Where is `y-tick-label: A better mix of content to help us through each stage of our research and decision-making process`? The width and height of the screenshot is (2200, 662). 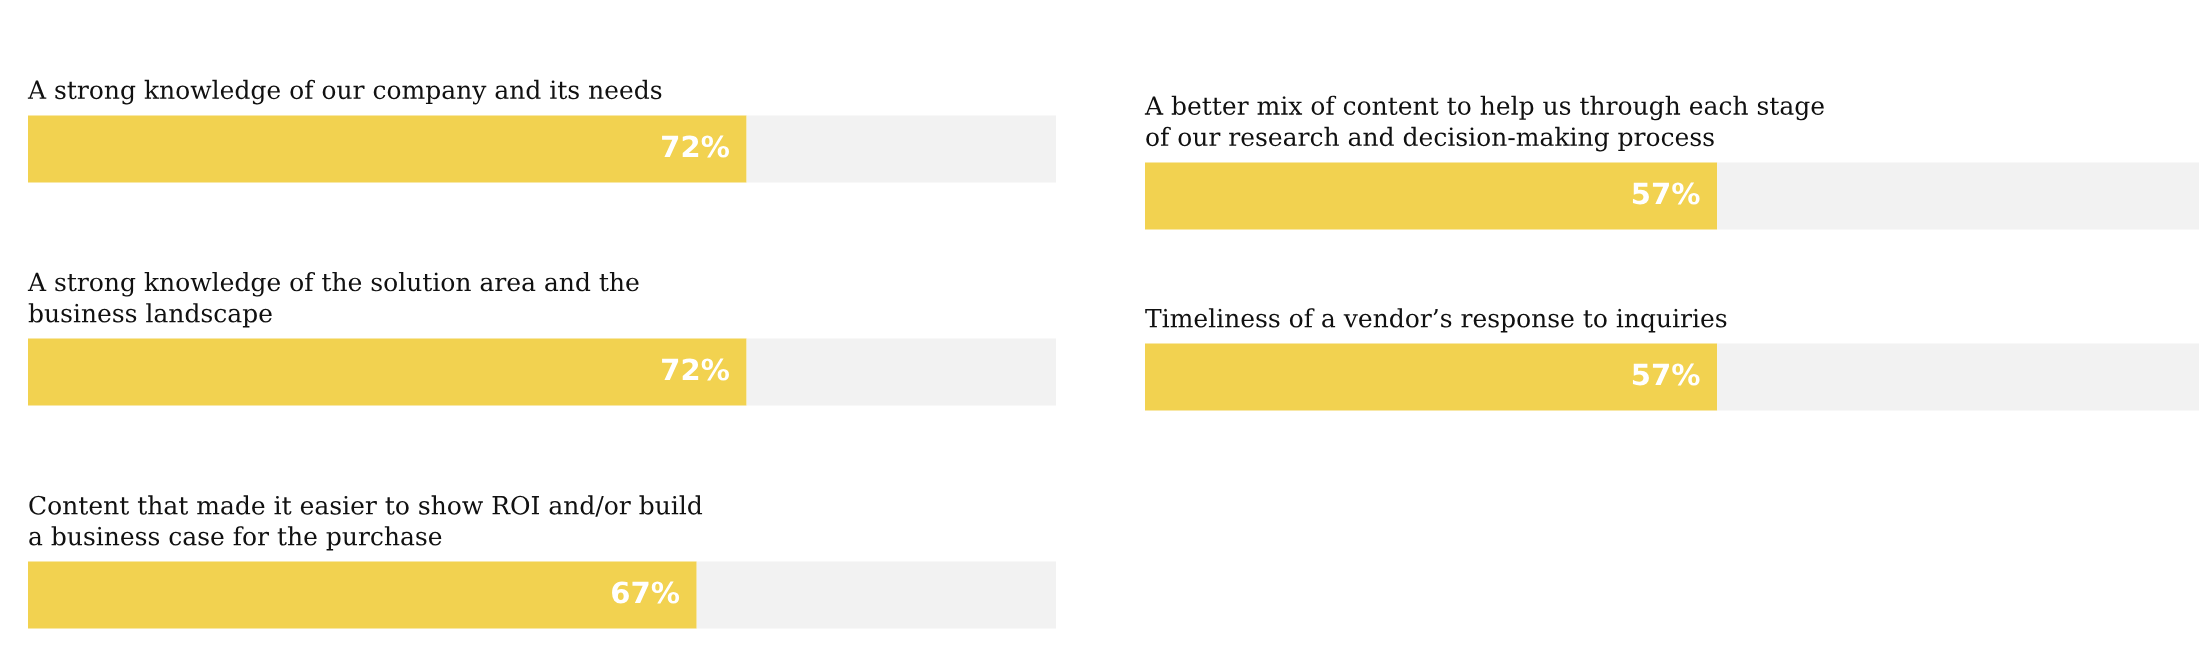
y-tick-label: A better mix of content to help us through each stage of our research and decision-making process is located at coordinates (1484, 123).